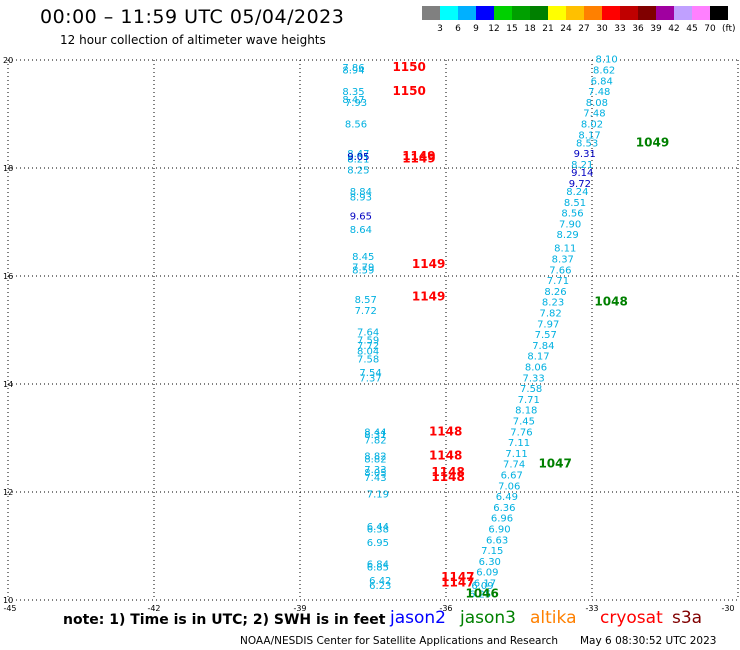 The height and width of the screenshot is (650, 740). I want to click on generated-timestamp: May 6 08:30:52 UTC 2023, so click(648, 641).